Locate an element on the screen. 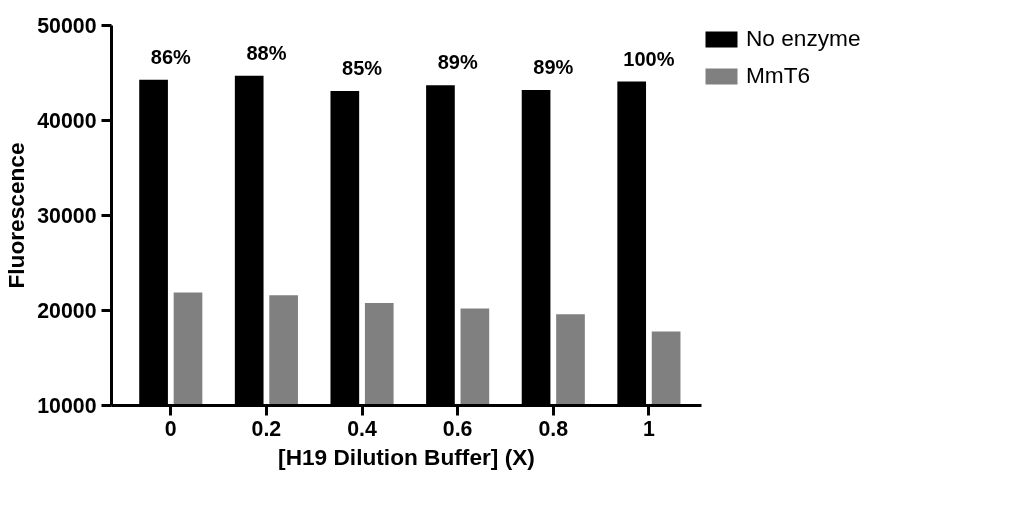 Image resolution: width=1035 pixels, height=506 pixels. annotation: 100% is located at coordinates (649, 58).